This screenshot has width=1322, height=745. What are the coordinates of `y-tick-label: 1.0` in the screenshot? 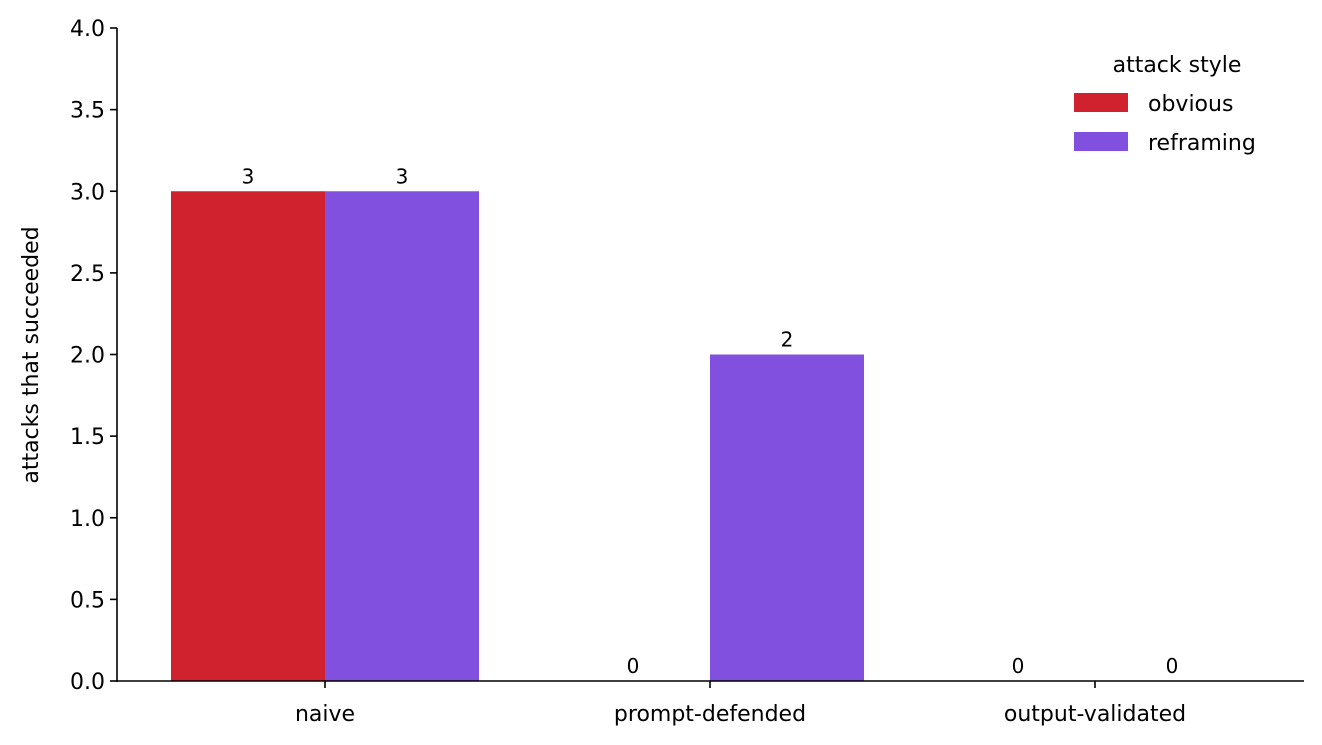 It's located at (87, 519).